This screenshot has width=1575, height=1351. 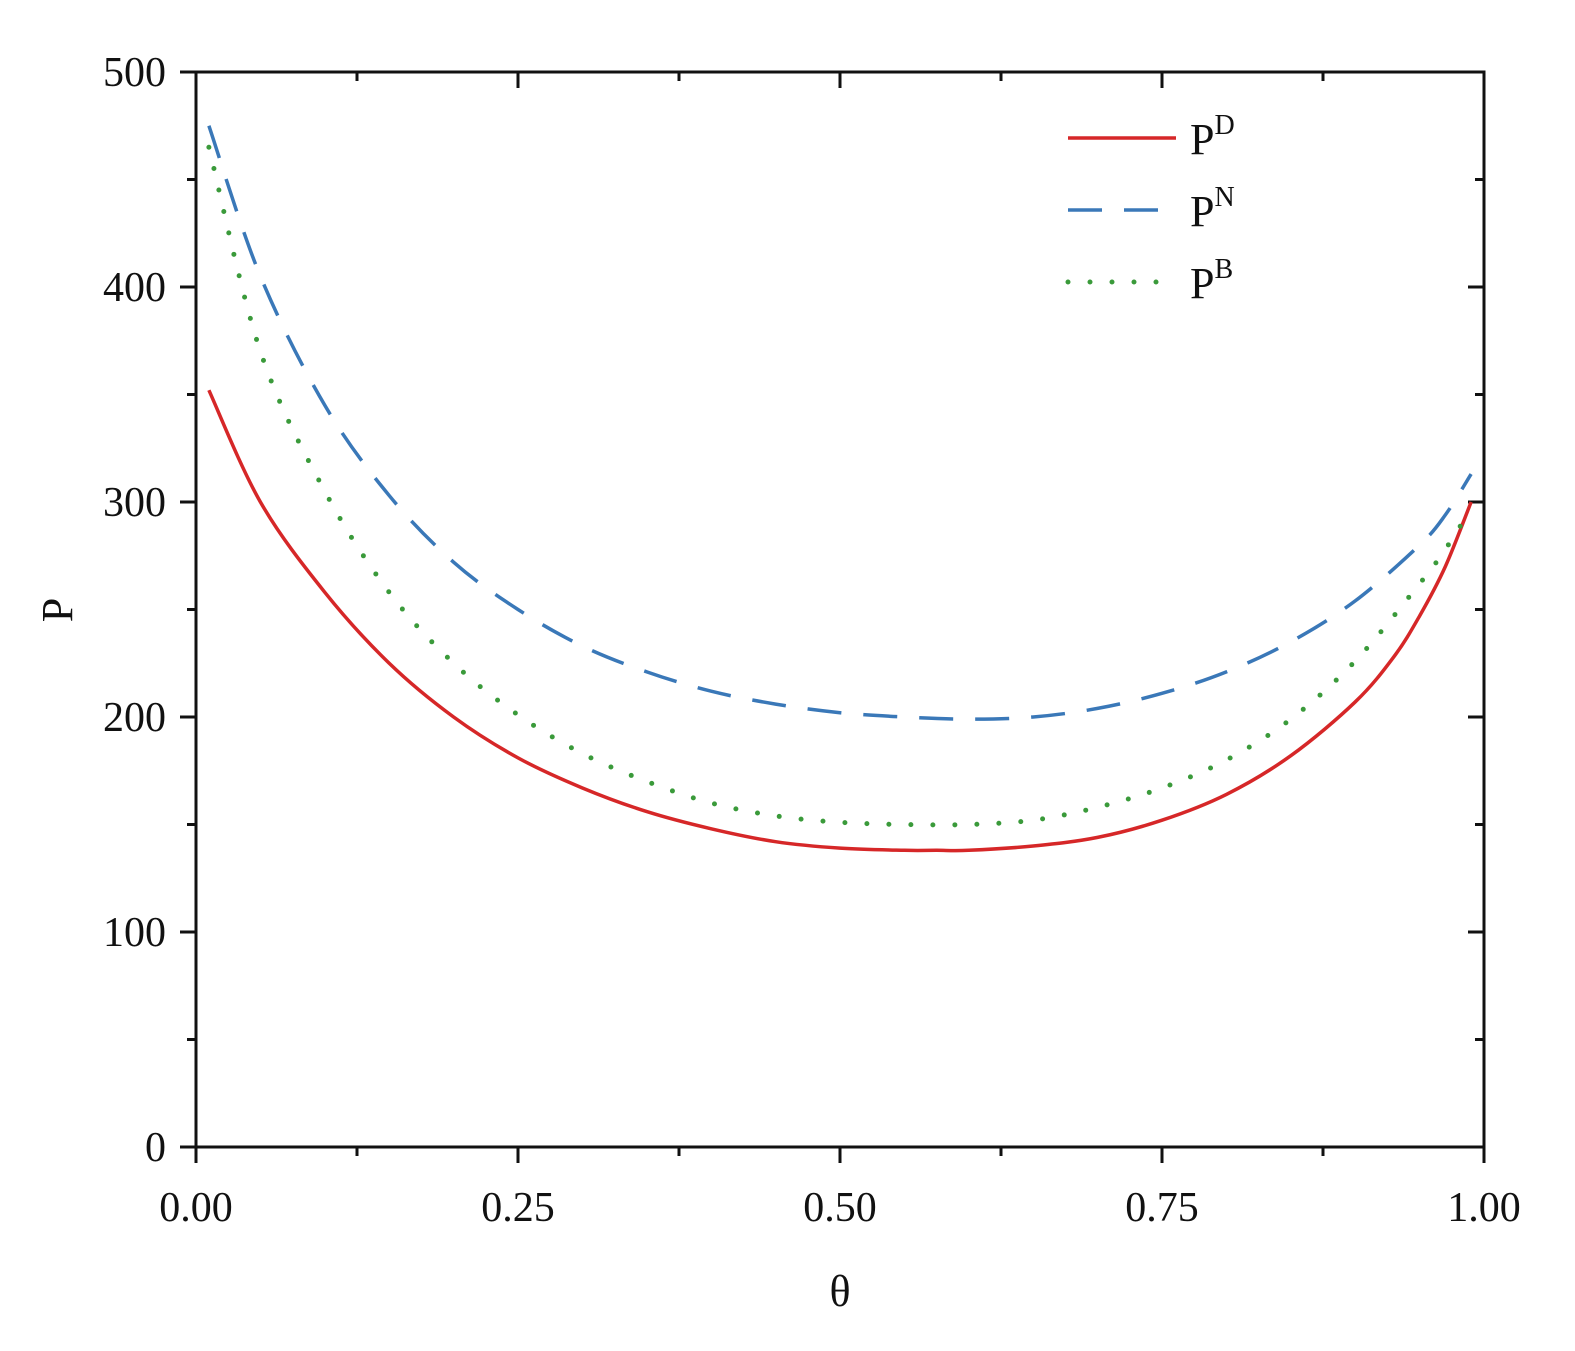 I want to click on x-tick-label: 0.00, so click(x=196, y=1208).